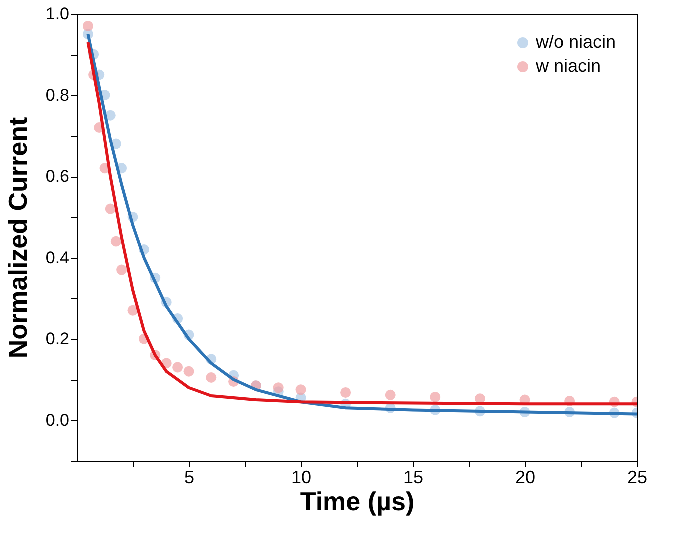  What do you see at coordinates (58, 176) in the screenshot?
I see `y-tick-label: 0.6` at bounding box center [58, 176].